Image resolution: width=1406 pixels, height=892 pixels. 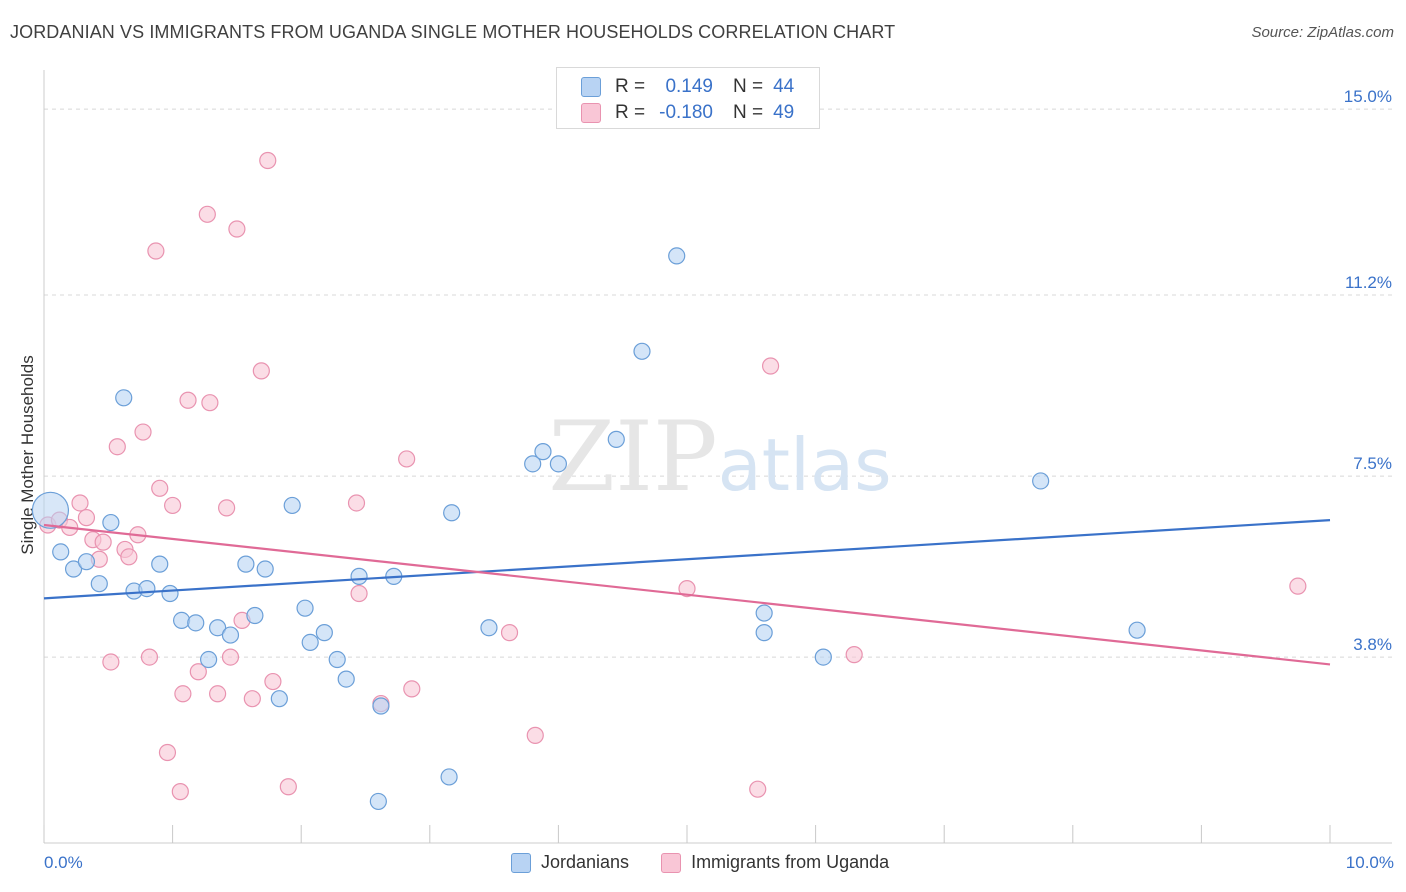 What do you see at coordinates (1367, 97) in the screenshot?
I see `y-tick-label: 15.0%` at bounding box center [1367, 97].